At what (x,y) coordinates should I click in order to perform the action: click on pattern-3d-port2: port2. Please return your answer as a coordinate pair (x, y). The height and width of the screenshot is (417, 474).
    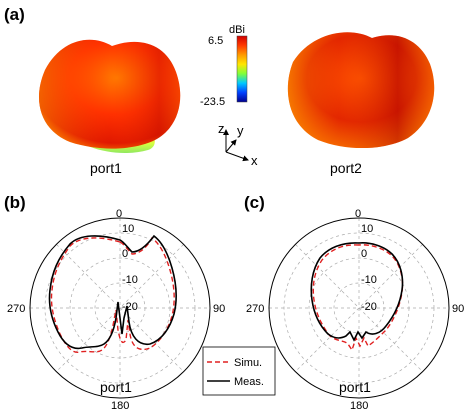
    Looking at the image, I should click on (361, 104).